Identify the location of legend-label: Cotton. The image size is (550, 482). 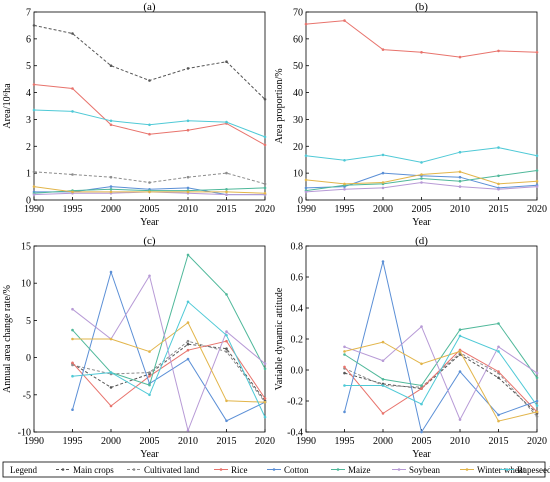
(296, 470).